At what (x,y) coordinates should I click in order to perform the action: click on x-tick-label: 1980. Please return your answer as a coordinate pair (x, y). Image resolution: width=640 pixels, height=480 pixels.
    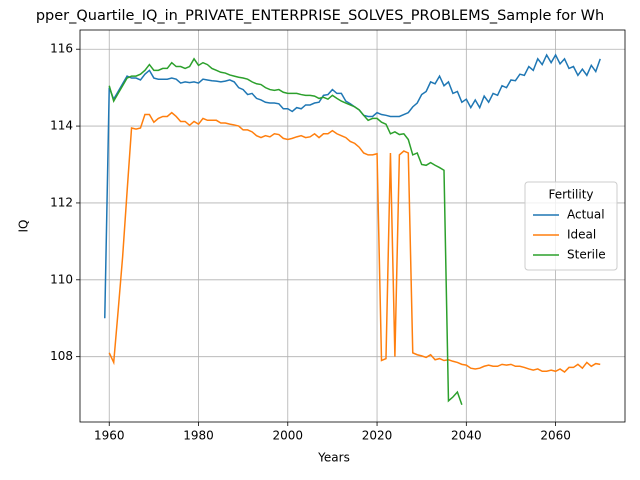
    Looking at the image, I should click on (198, 436).